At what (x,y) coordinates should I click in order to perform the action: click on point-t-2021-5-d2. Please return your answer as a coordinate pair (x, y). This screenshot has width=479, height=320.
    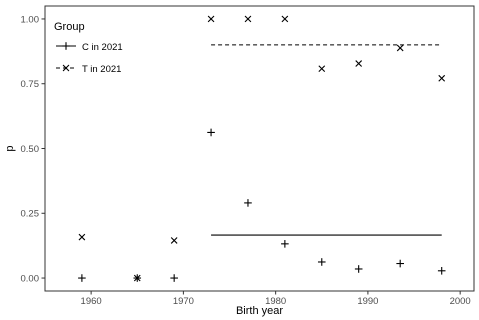
    Looking at the image, I should click on (285, 19).